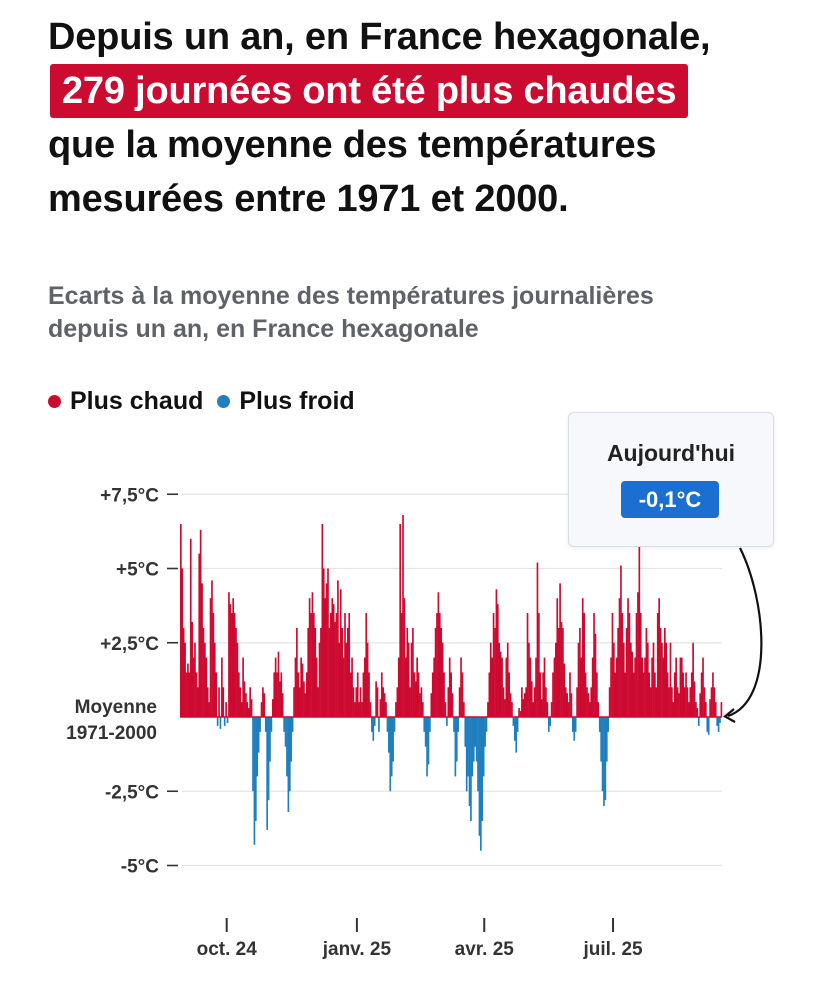 The image size is (836, 1000). What do you see at coordinates (485, 949) in the screenshot?
I see `x-tick-label: avr. 25` at bounding box center [485, 949].